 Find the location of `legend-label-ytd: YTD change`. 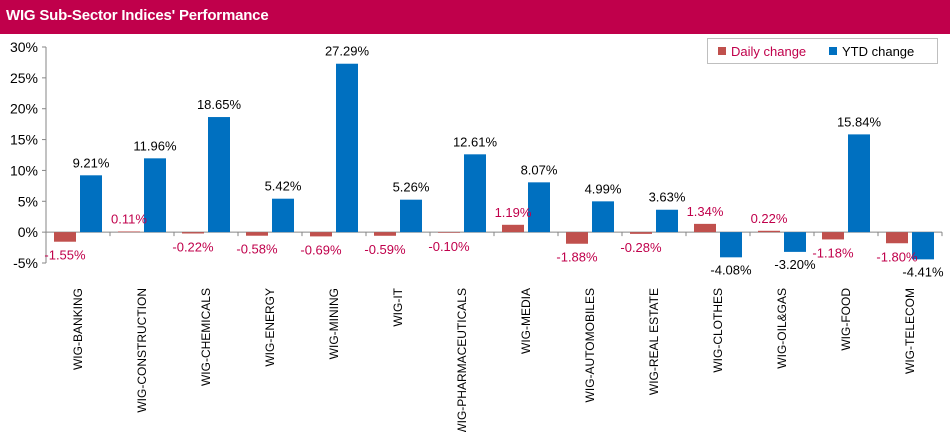

legend-label-ytd: YTD change is located at coordinates (878, 51).